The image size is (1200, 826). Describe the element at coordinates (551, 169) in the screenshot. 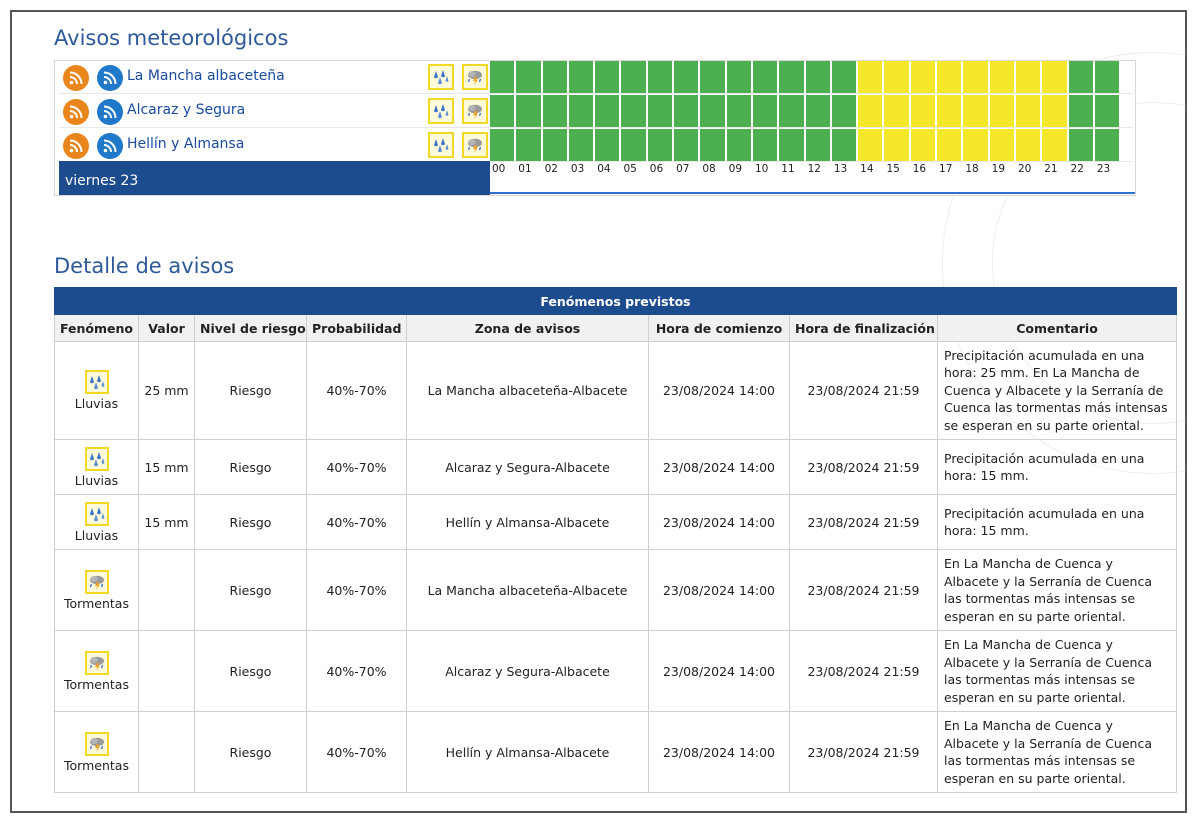

I see `hour-label: 02` at that location.